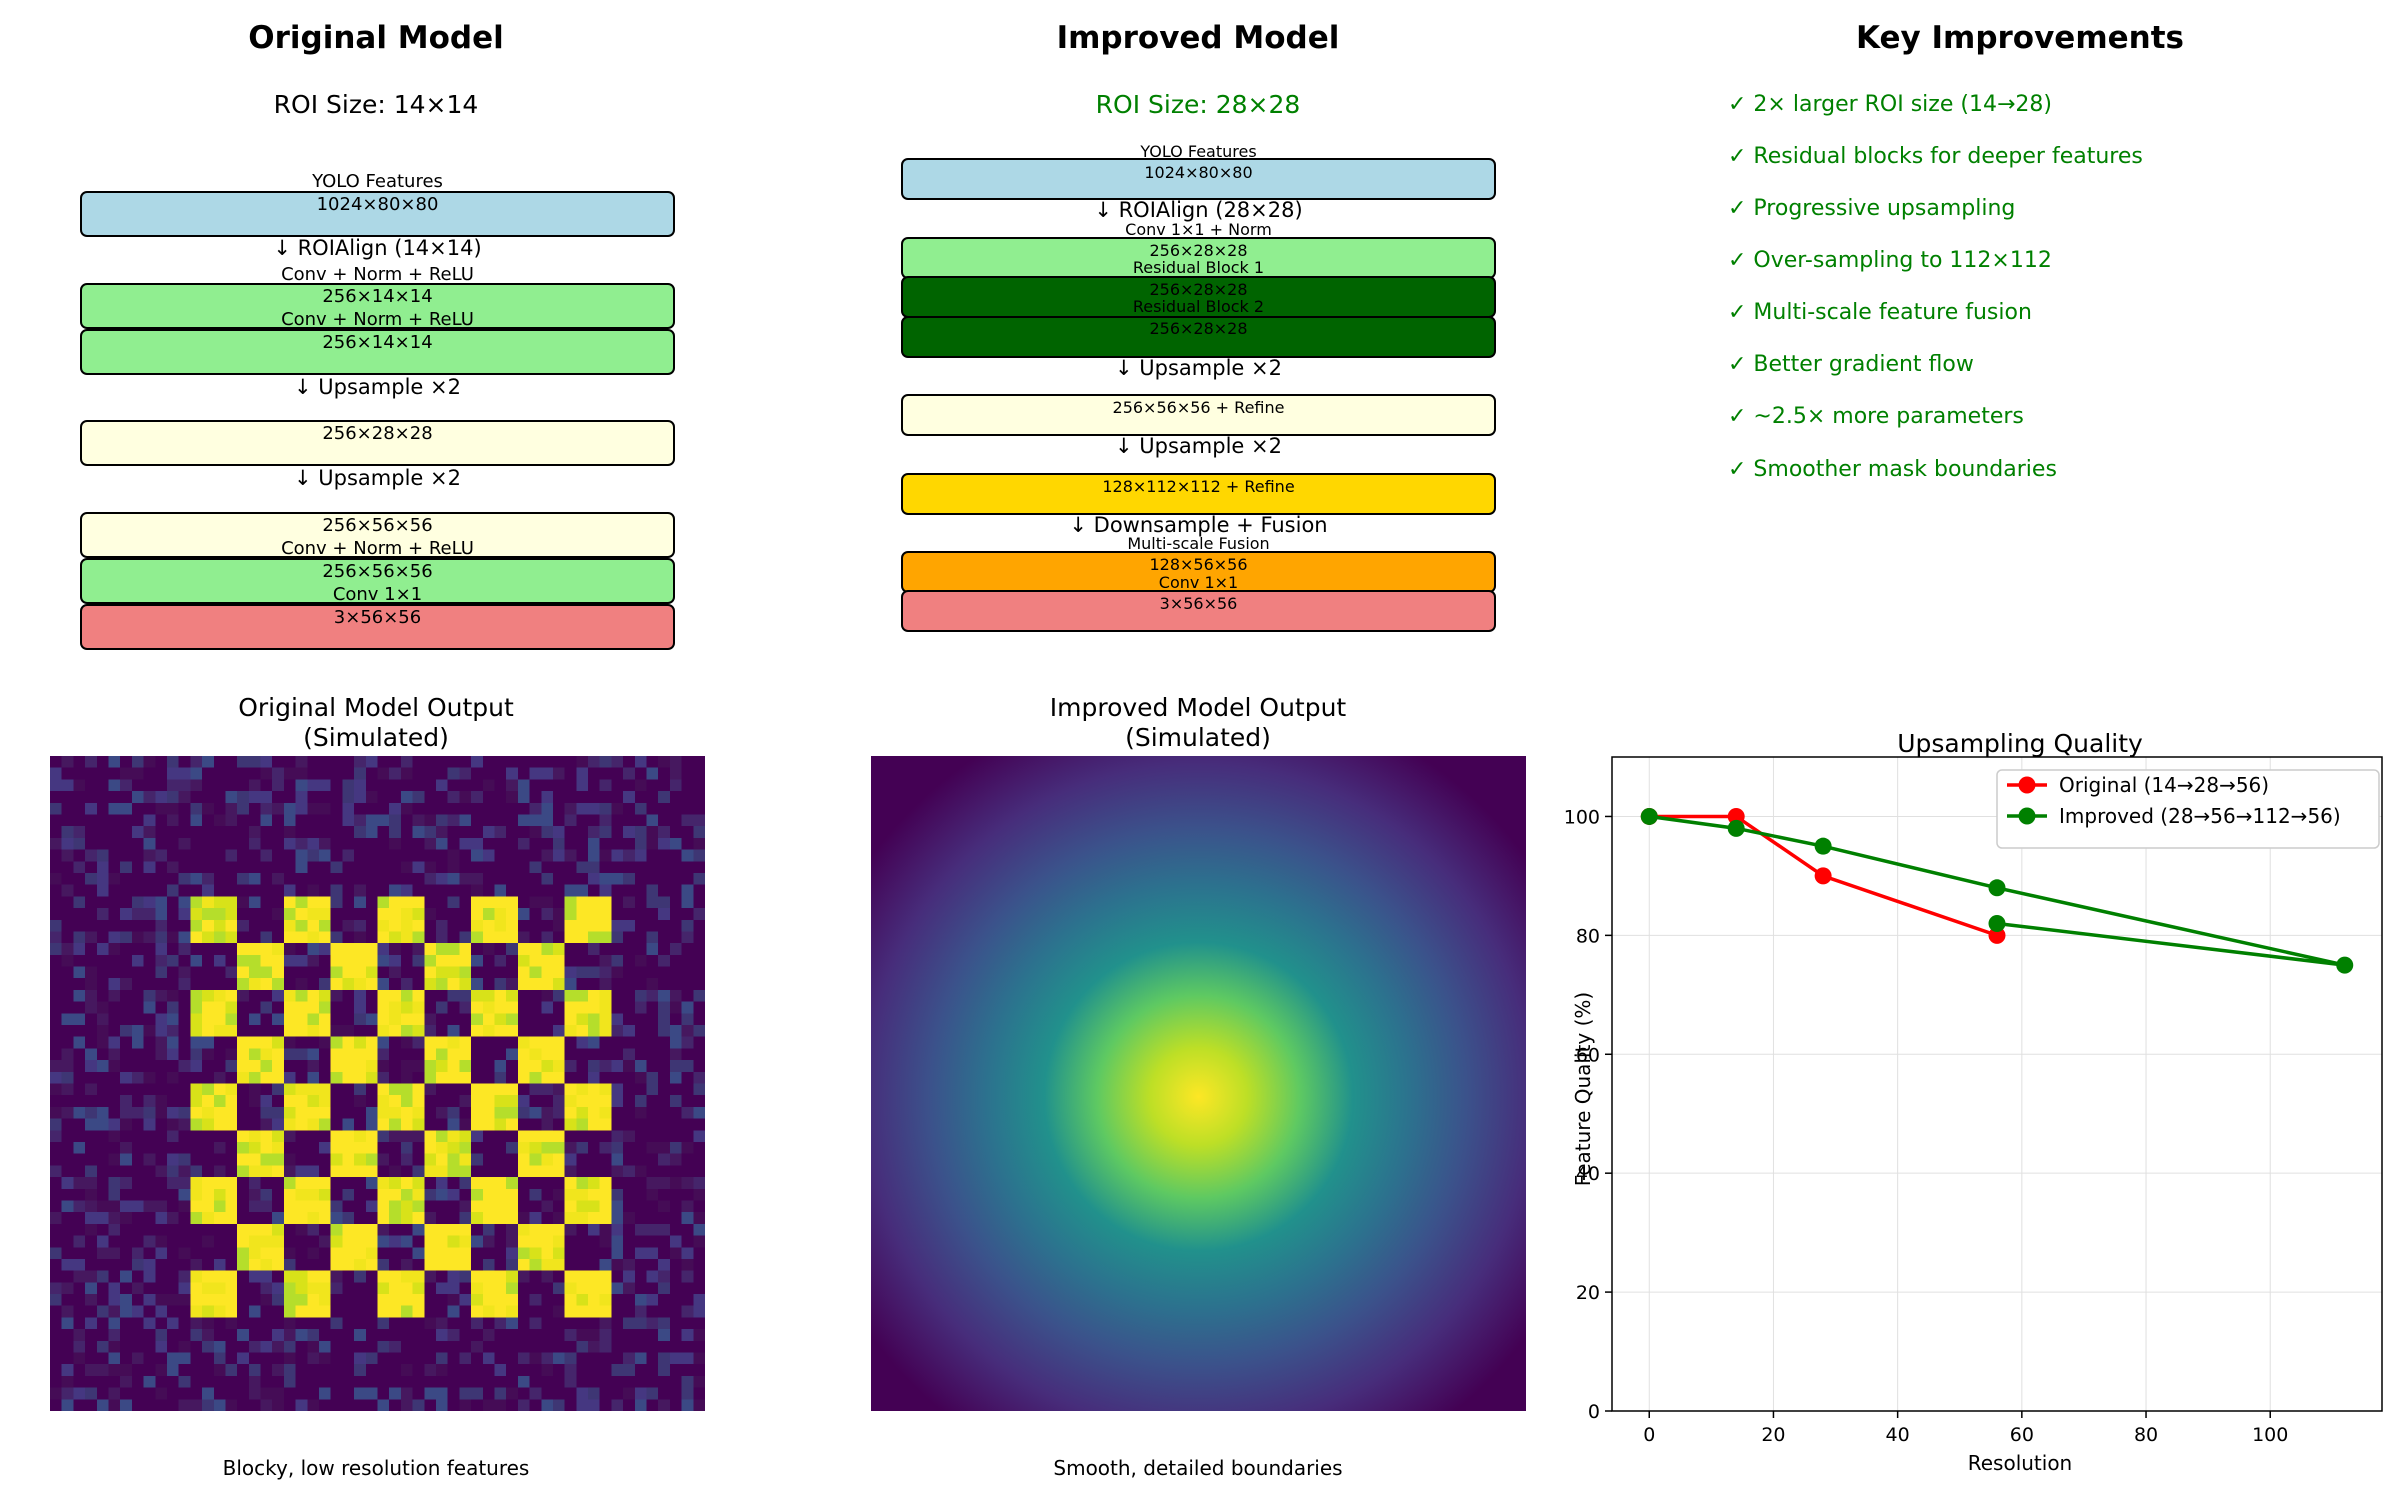  I want to click on original-arrow-roialign: ↓ ROIAlign (14×14), so click(377, 248).